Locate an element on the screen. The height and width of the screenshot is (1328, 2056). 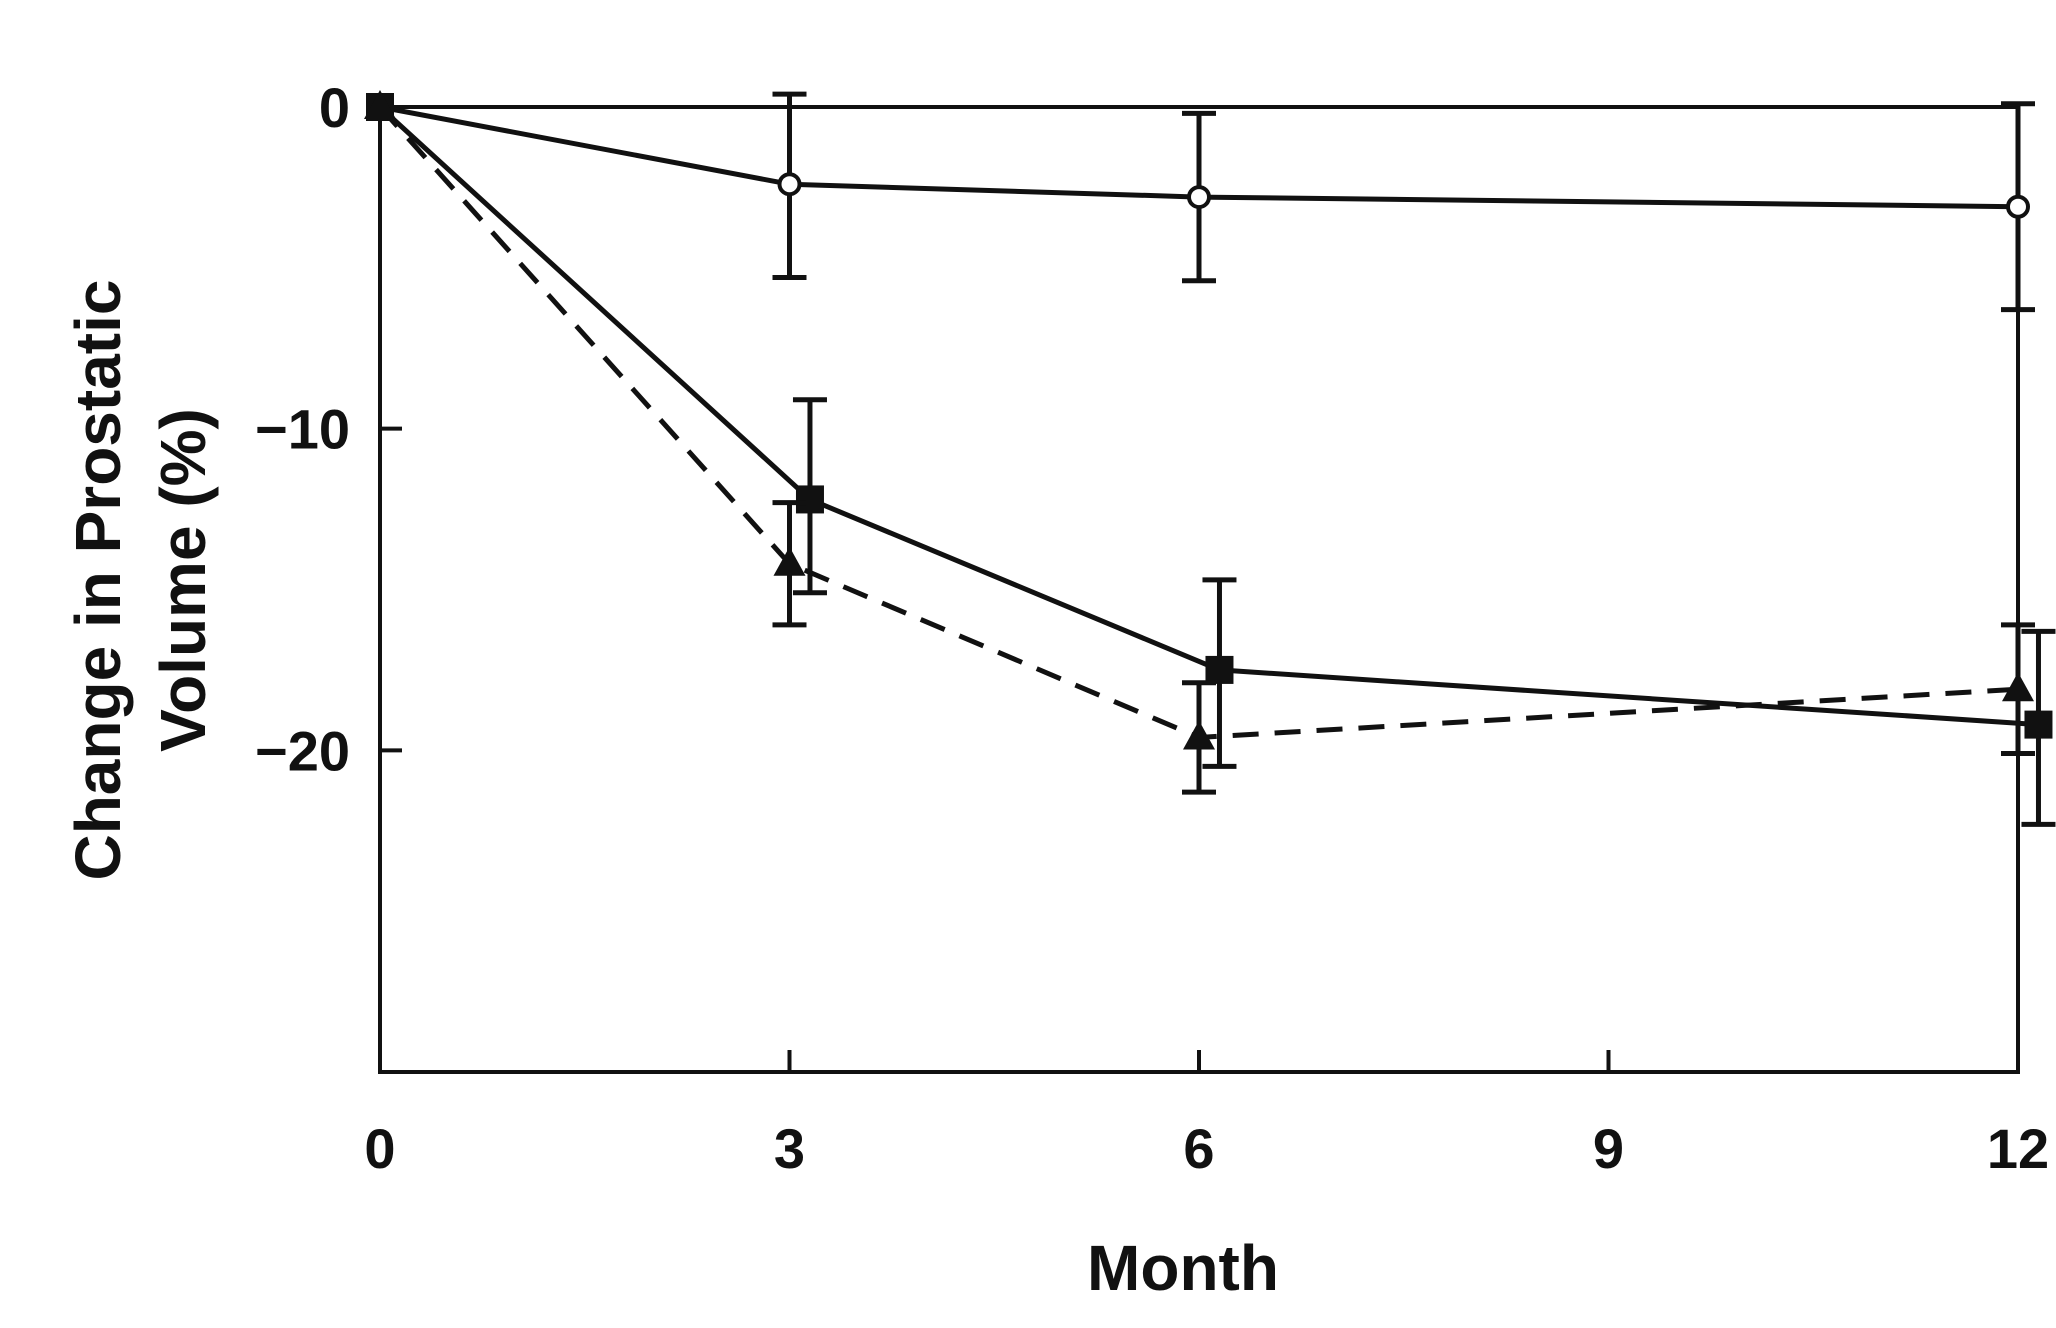
y-tick-label: −20 is located at coordinates (302, 750).